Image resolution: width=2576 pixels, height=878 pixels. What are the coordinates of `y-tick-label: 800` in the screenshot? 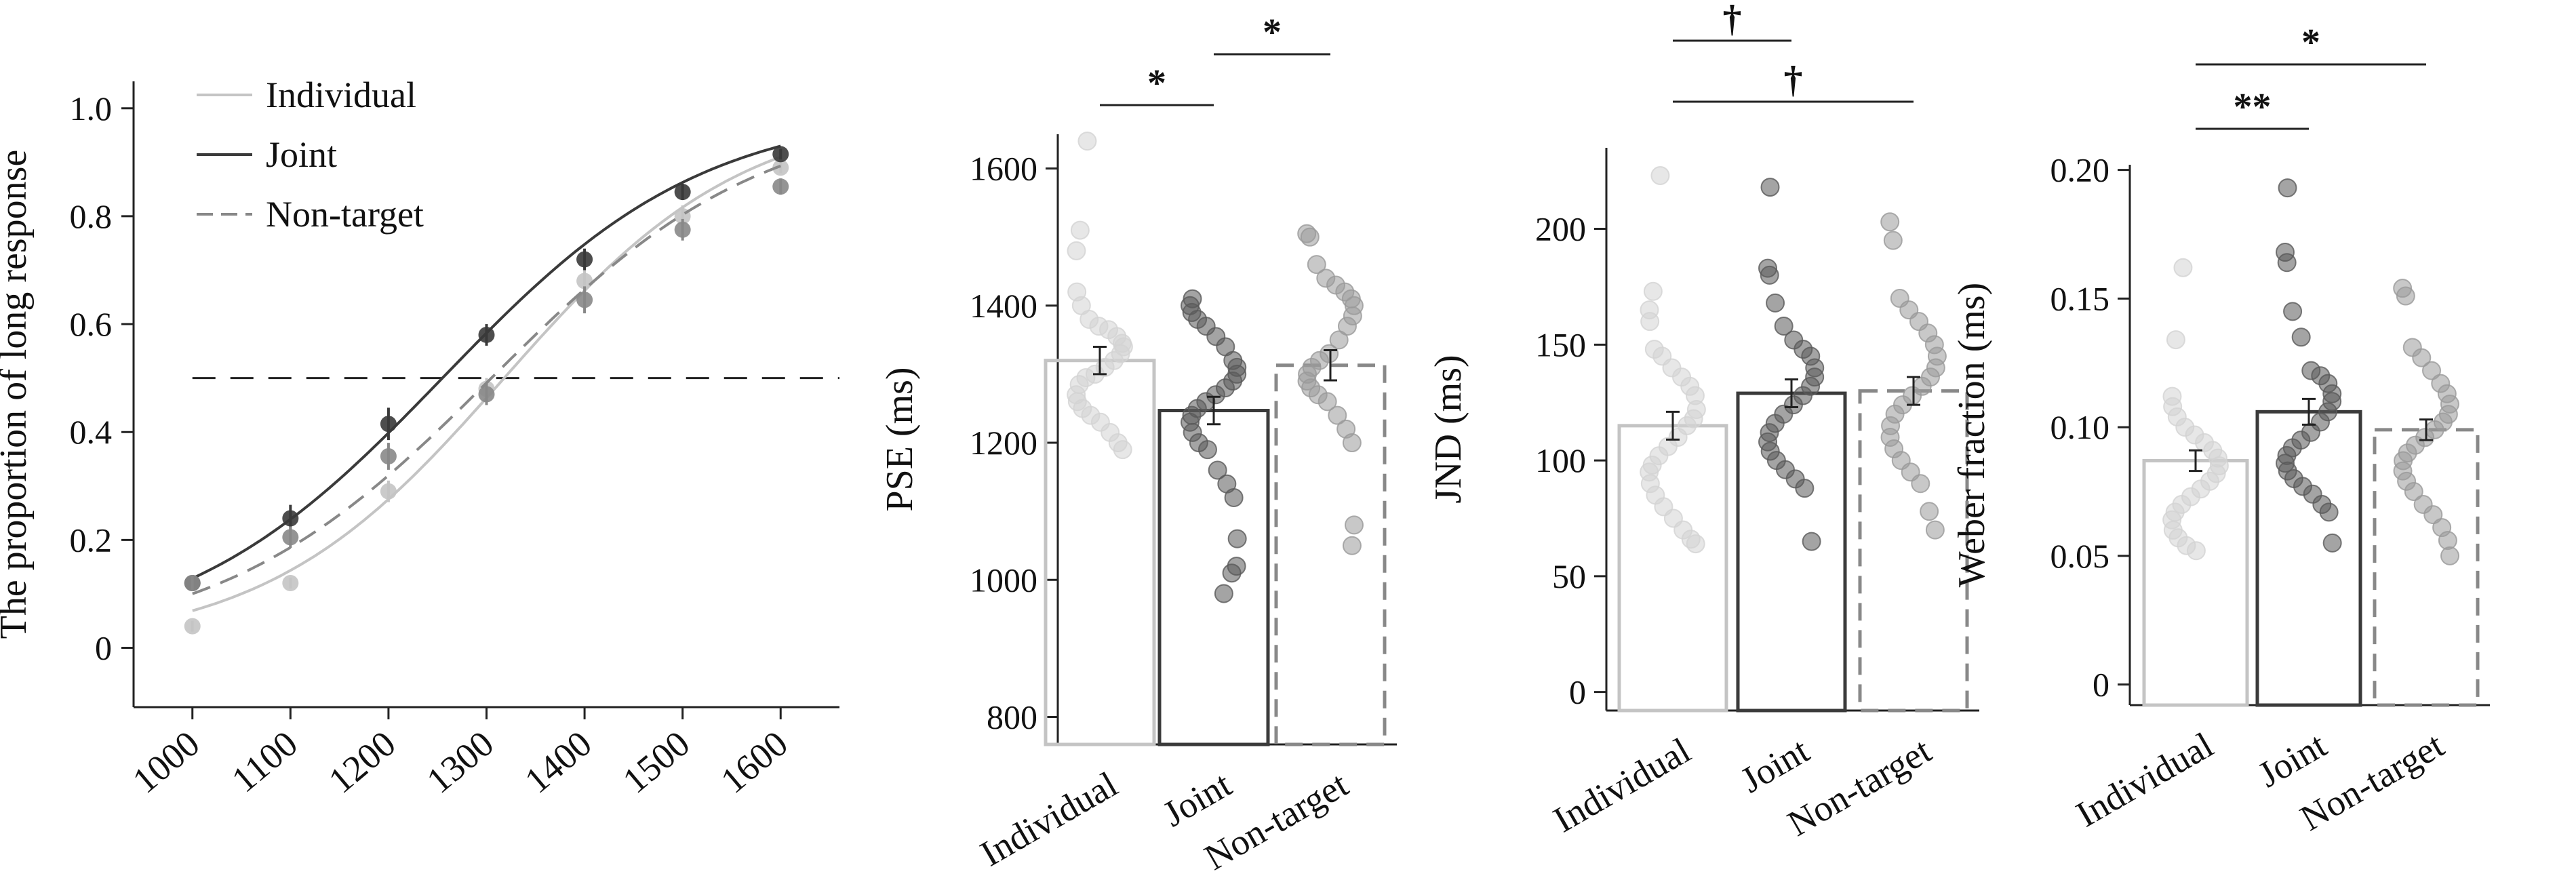 It's located at (1012, 717).